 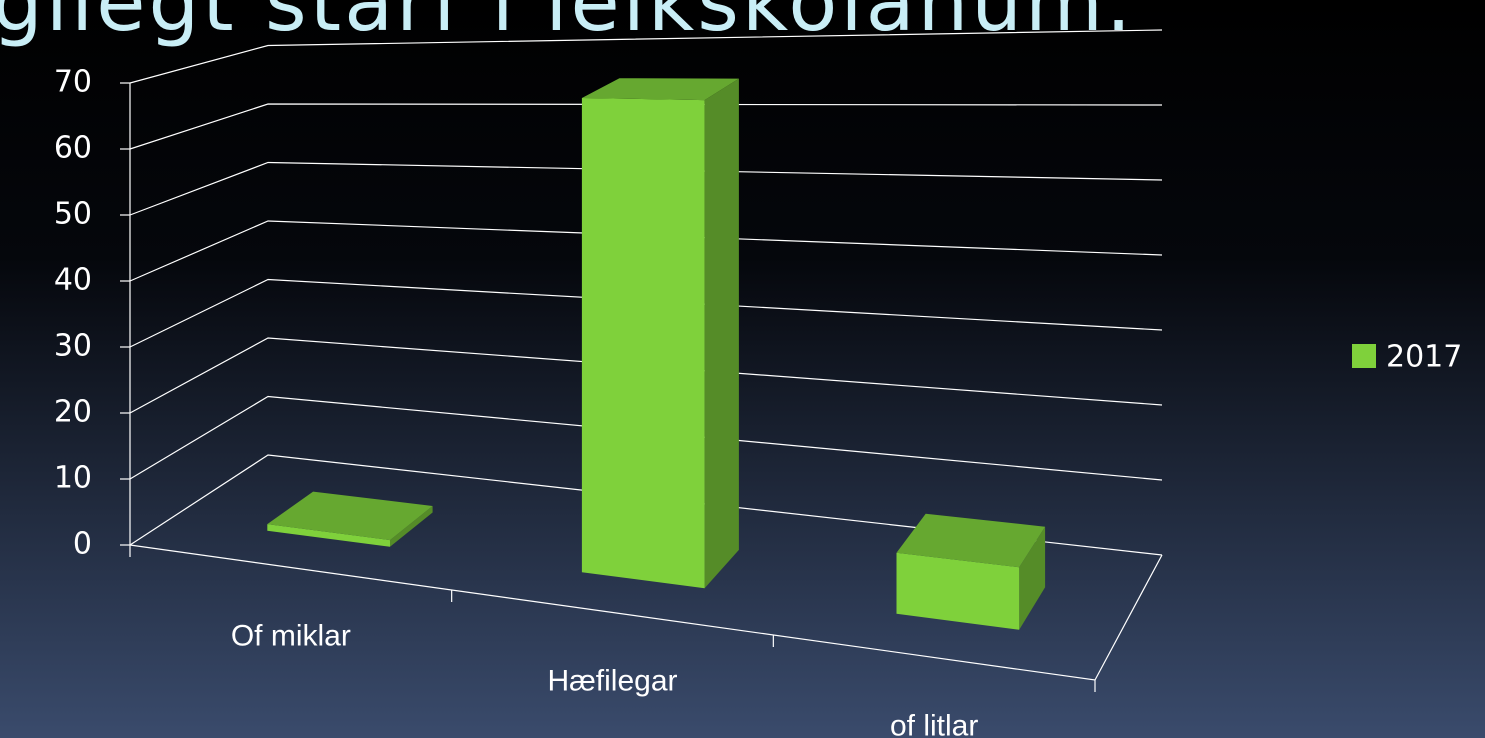 What do you see at coordinates (73, 148) in the screenshot?
I see `y-tick-label: 60` at bounding box center [73, 148].